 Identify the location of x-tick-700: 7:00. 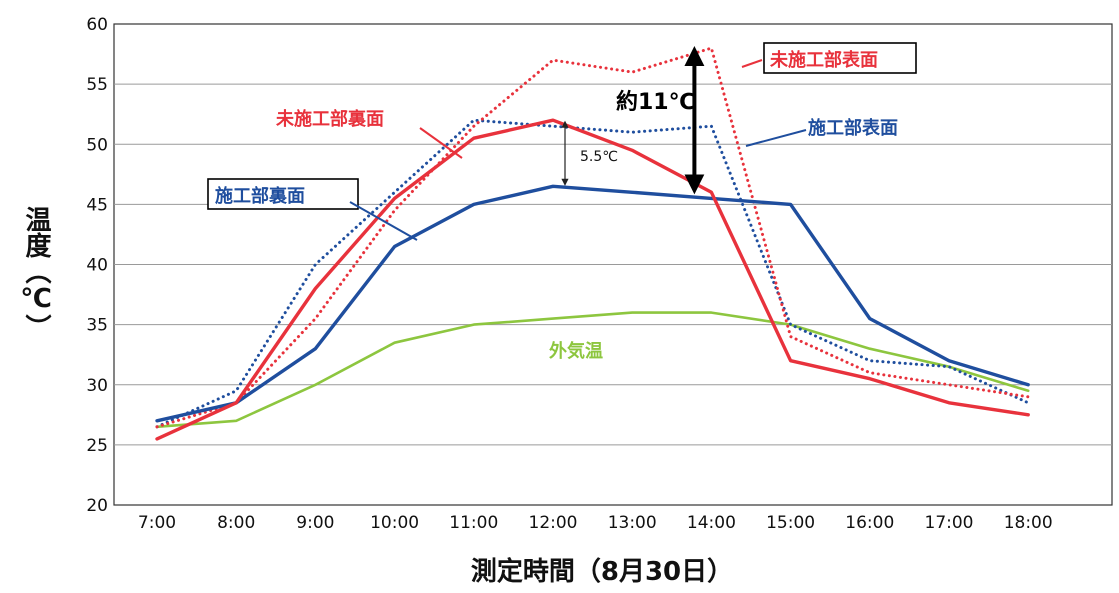
(157, 523).